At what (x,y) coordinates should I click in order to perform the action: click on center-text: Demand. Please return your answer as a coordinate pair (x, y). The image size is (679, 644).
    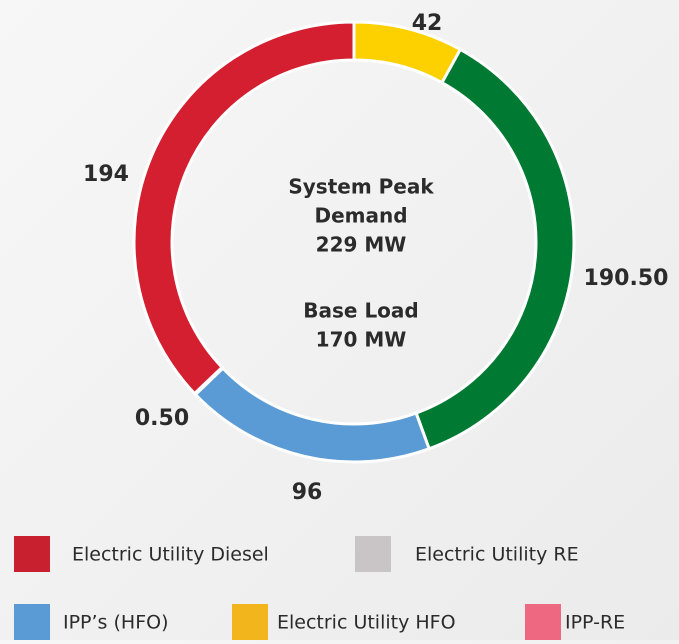
    Looking at the image, I should click on (360, 216).